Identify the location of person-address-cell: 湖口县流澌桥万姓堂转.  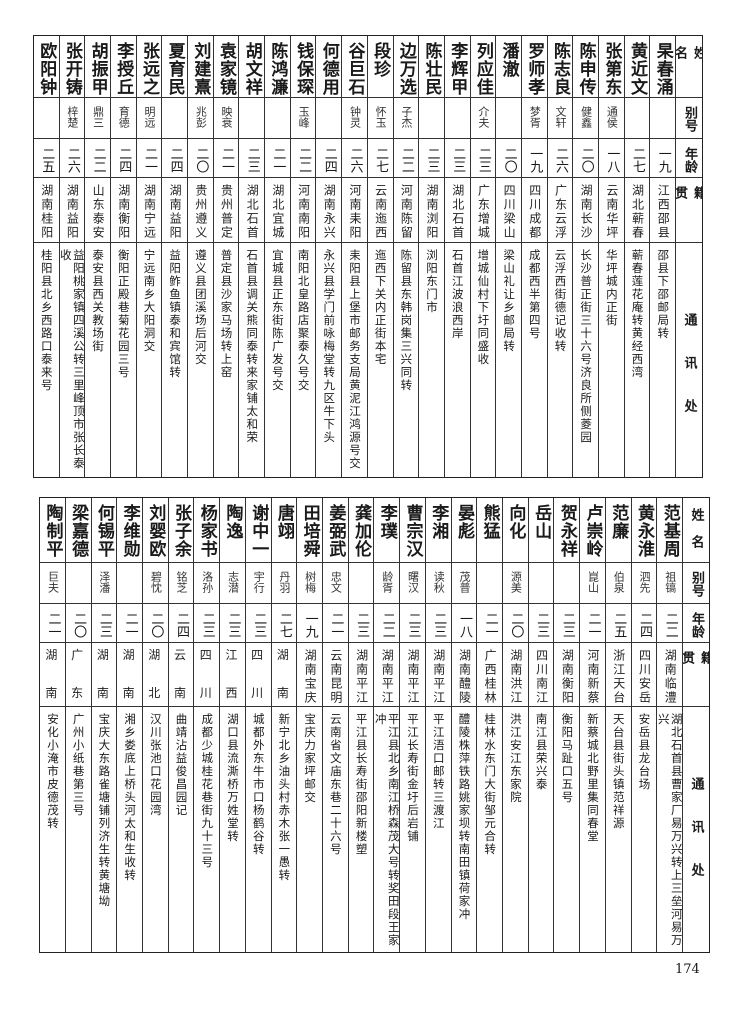
(232, 829).